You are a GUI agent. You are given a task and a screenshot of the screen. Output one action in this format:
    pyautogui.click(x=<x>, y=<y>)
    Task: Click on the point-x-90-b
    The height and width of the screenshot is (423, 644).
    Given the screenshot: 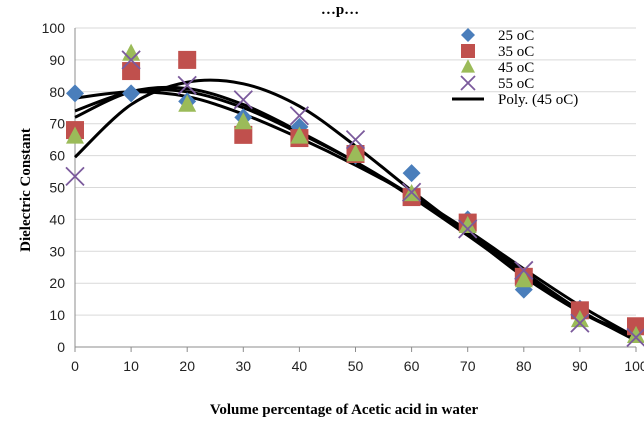 What is the action you would take?
    pyautogui.click(x=580, y=323)
    